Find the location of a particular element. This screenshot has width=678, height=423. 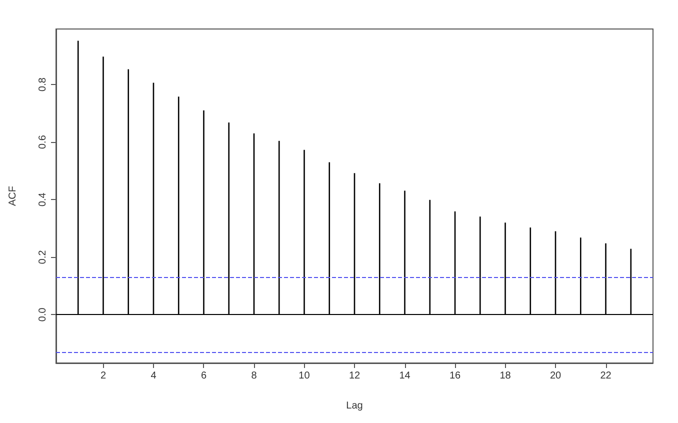

x-tick-label: 2 is located at coordinates (103, 376).